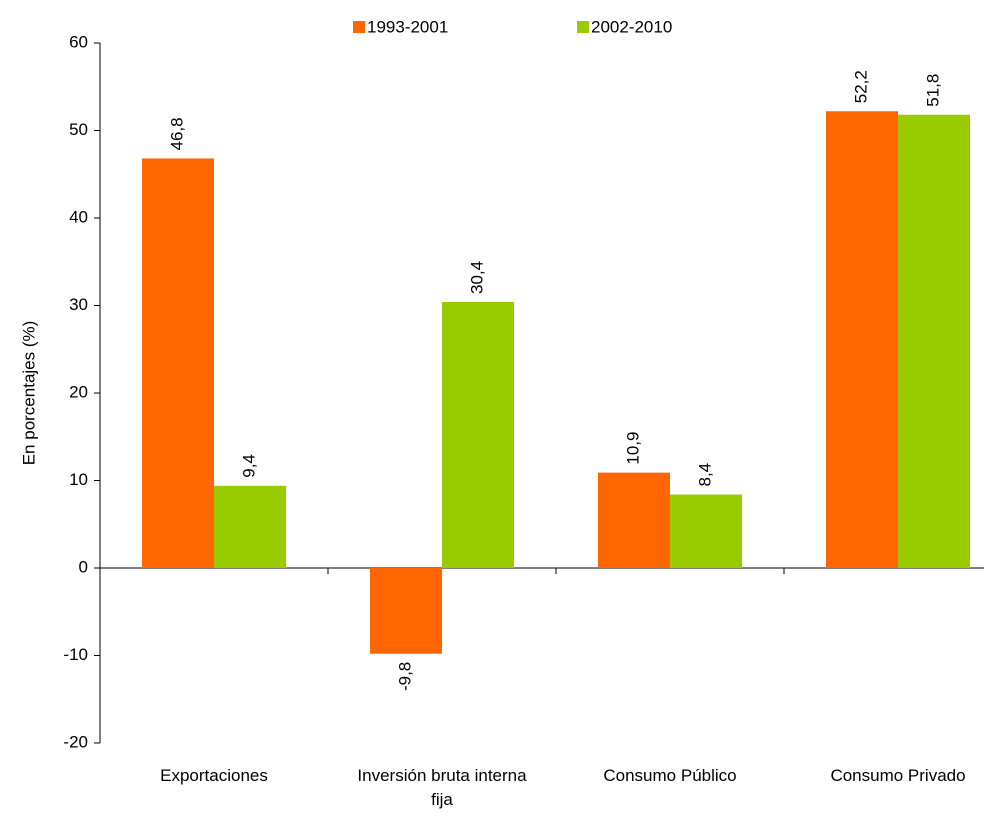  What do you see at coordinates (632, 448) in the screenshot?
I see `value-label: 10,9` at bounding box center [632, 448].